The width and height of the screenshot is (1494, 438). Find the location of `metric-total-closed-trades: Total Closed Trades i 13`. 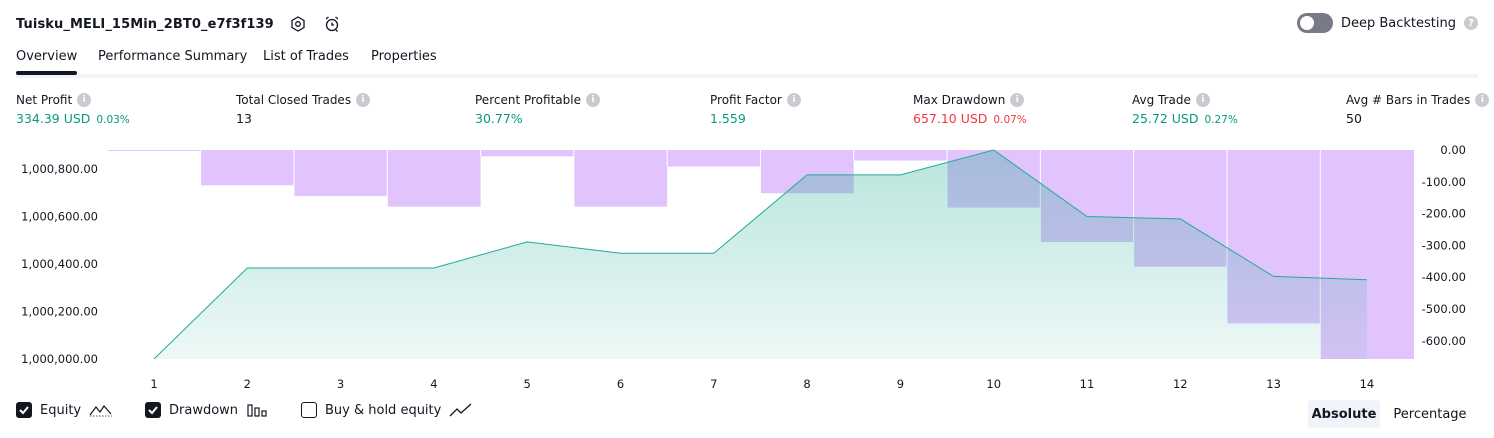

metric-total-closed-trades: Total Closed Trades i 13 is located at coordinates (303, 109).